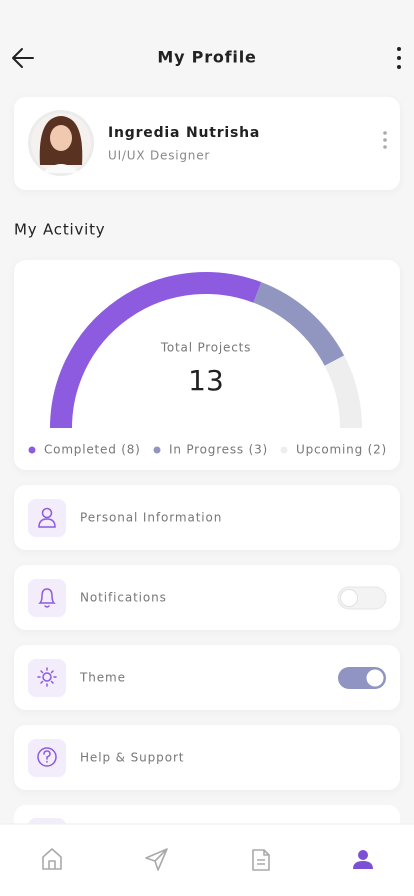 The height and width of the screenshot is (896, 414). What do you see at coordinates (341, 450) in the screenshot?
I see `legend-label: Upcoming (2)` at bounding box center [341, 450].